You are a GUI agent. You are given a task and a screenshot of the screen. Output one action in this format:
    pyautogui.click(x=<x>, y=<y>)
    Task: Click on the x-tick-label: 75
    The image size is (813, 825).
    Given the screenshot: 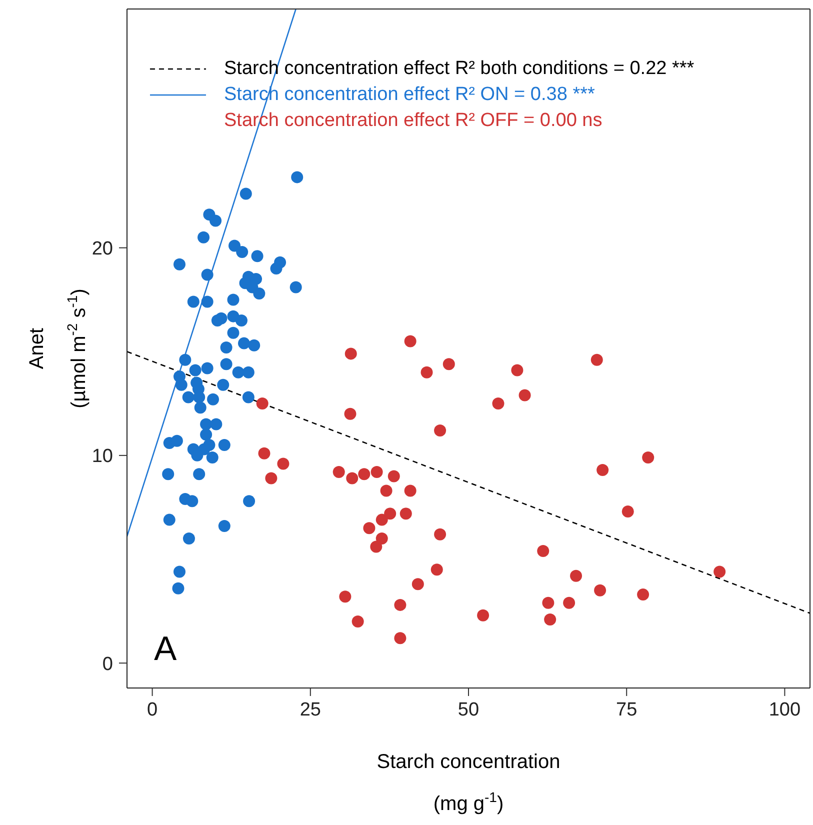 What is the action you would take?
    pyautogui.click(x=627, y=709)
    